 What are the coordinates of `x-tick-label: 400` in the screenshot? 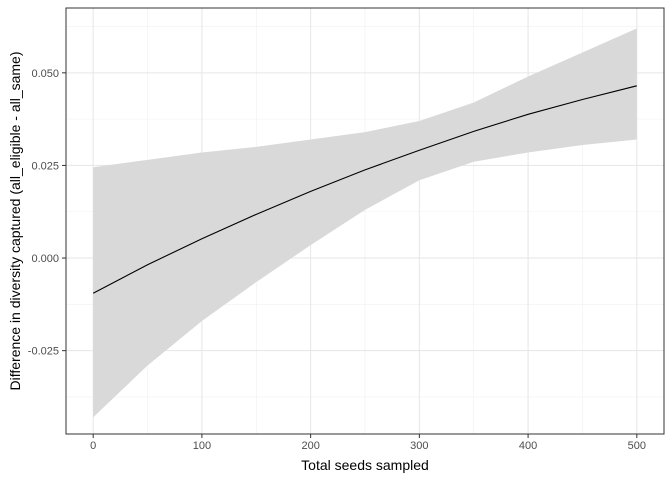 It's located at (528, 446).